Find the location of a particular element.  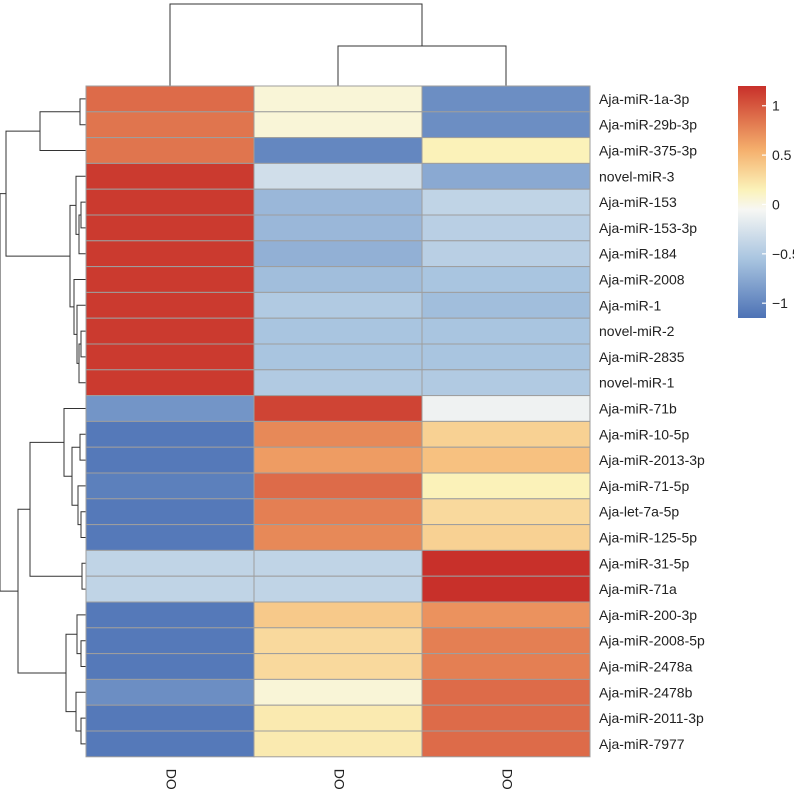

color-legend: 1 0.5 0 −0.5 −1 is located at coordinates (766, 202).